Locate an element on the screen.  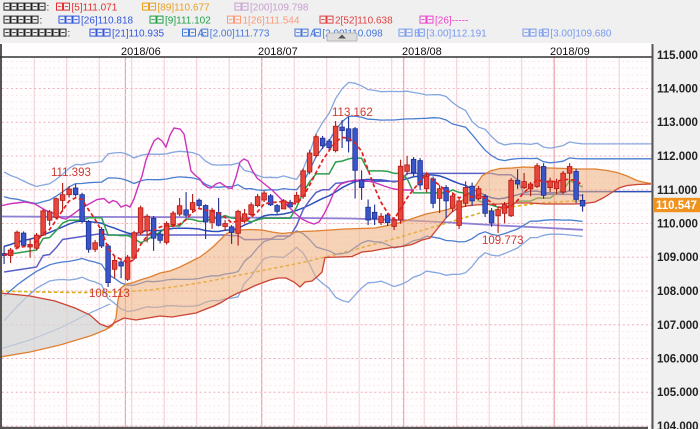
svg-text: [2.00]111.773 is located at coordinates (240, 34).